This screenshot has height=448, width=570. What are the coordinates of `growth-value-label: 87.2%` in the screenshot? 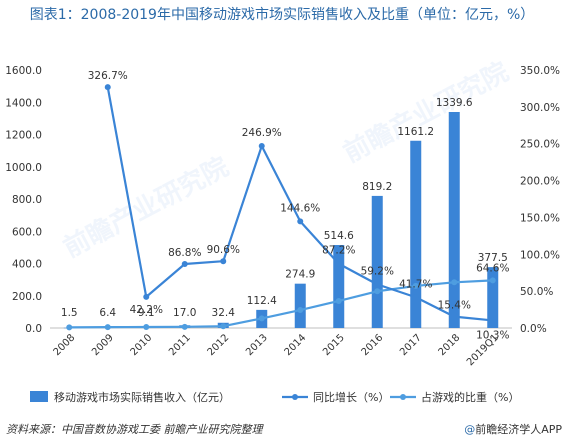 It's located at (338, 251).